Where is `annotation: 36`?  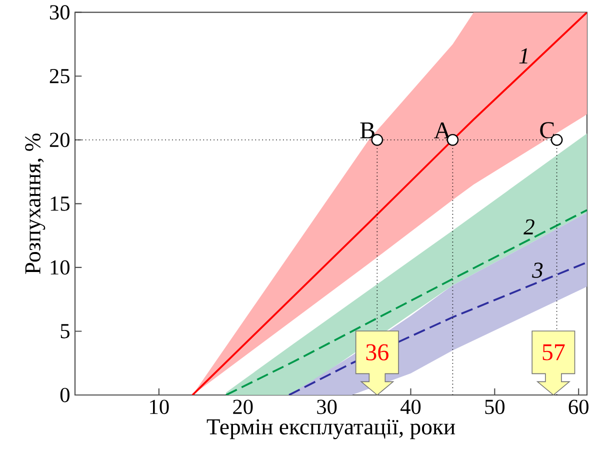 annotation: 36 is located at coordinates (377, 352).